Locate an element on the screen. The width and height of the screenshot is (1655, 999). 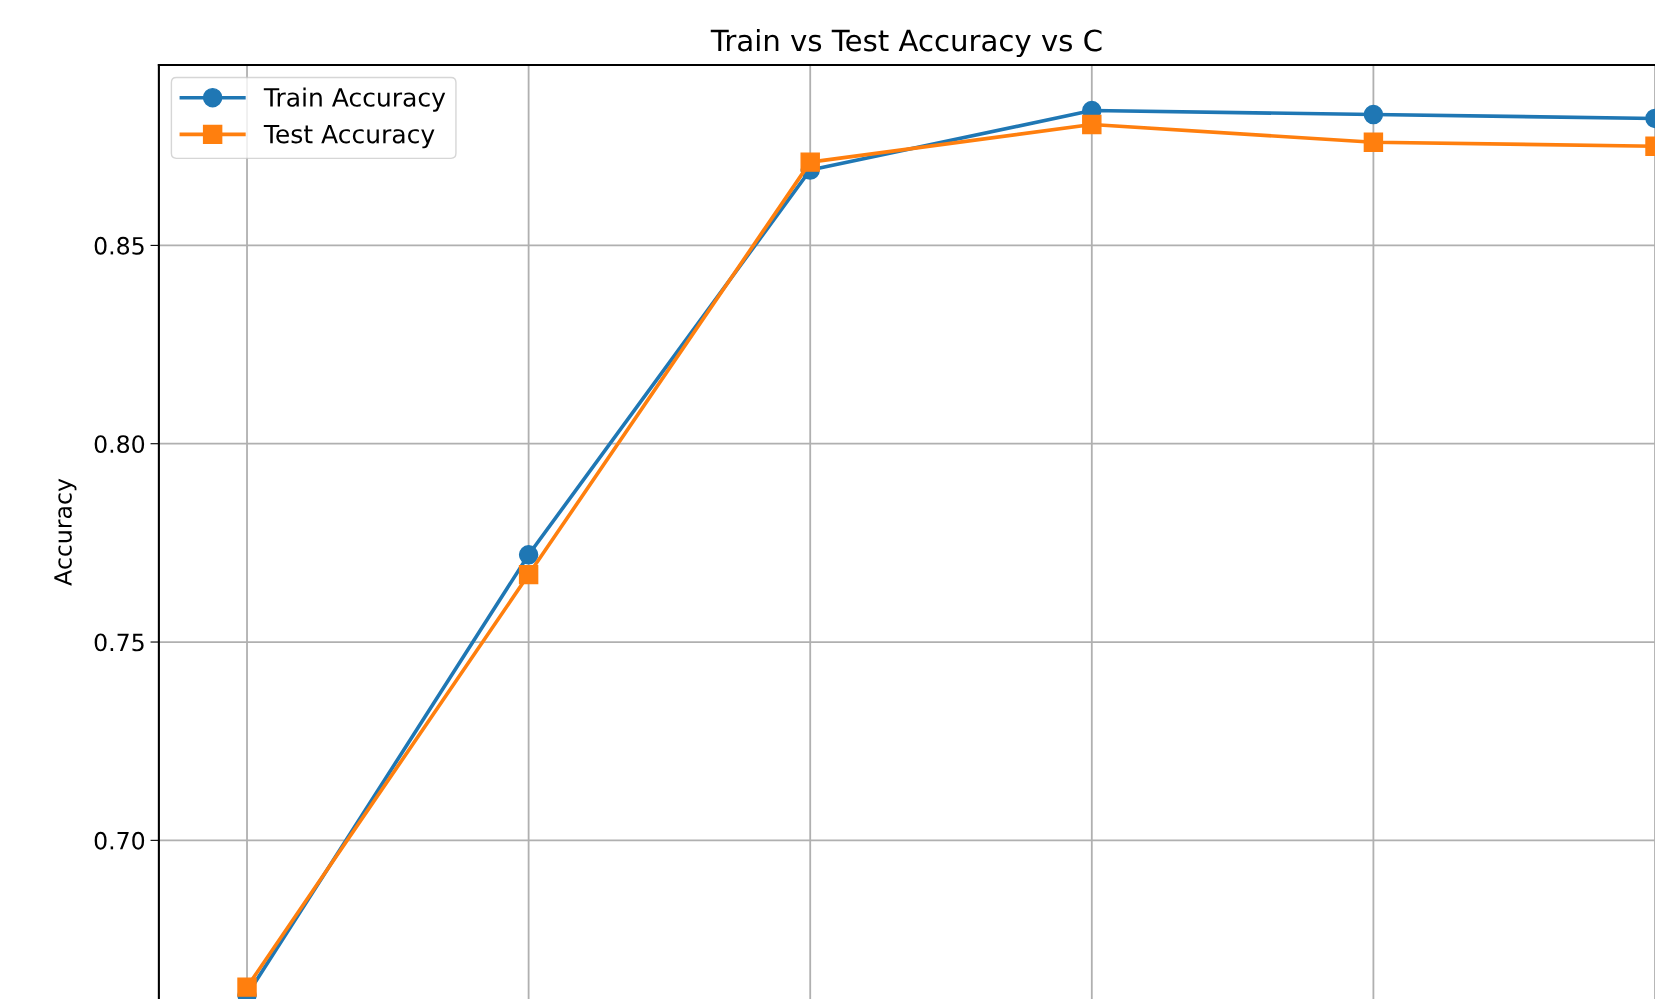
chart-title: Train vs Test Accuracy vs C is located at coordinates (906, 43).